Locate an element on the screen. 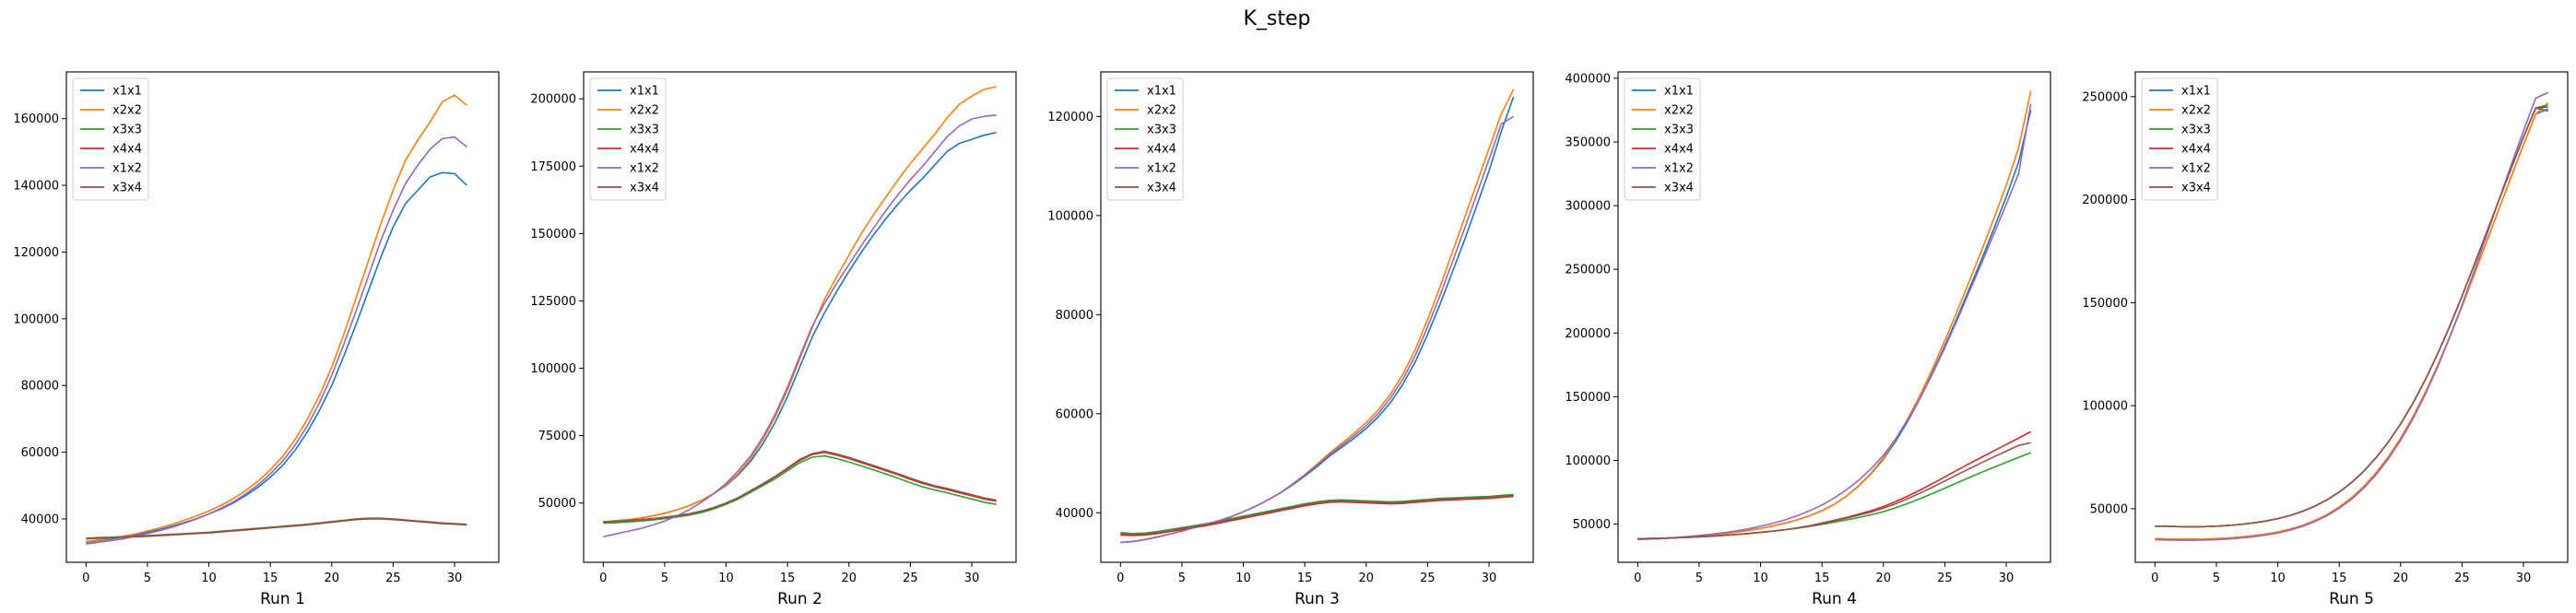  y-tick-label: 75000 is located at coordinates (557, 436).